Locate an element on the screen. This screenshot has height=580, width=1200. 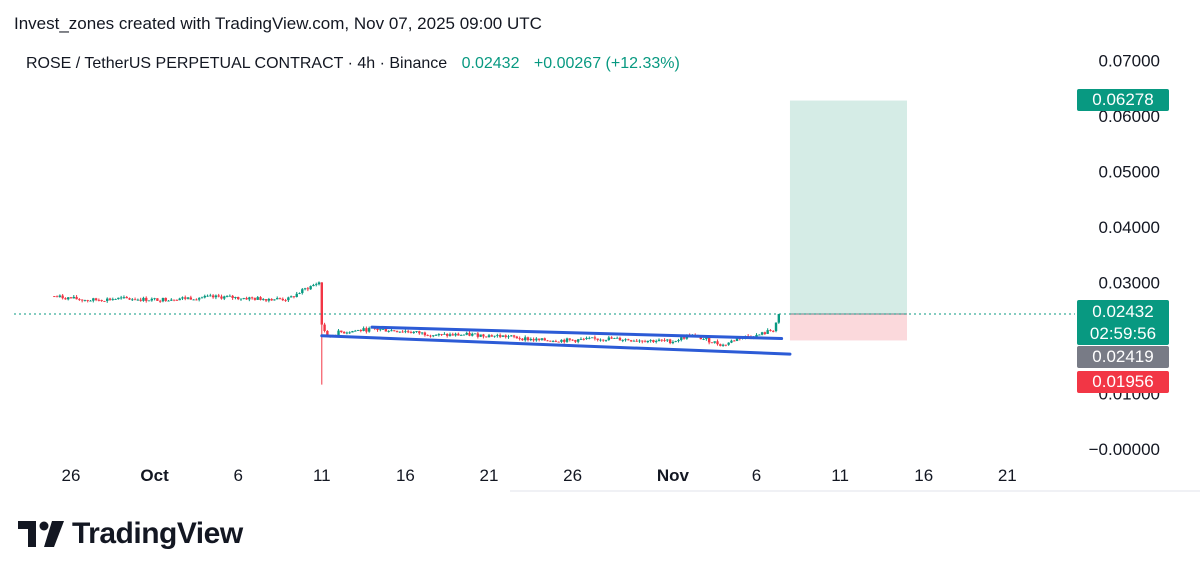
target-zone is located at coordinates (848, 207).